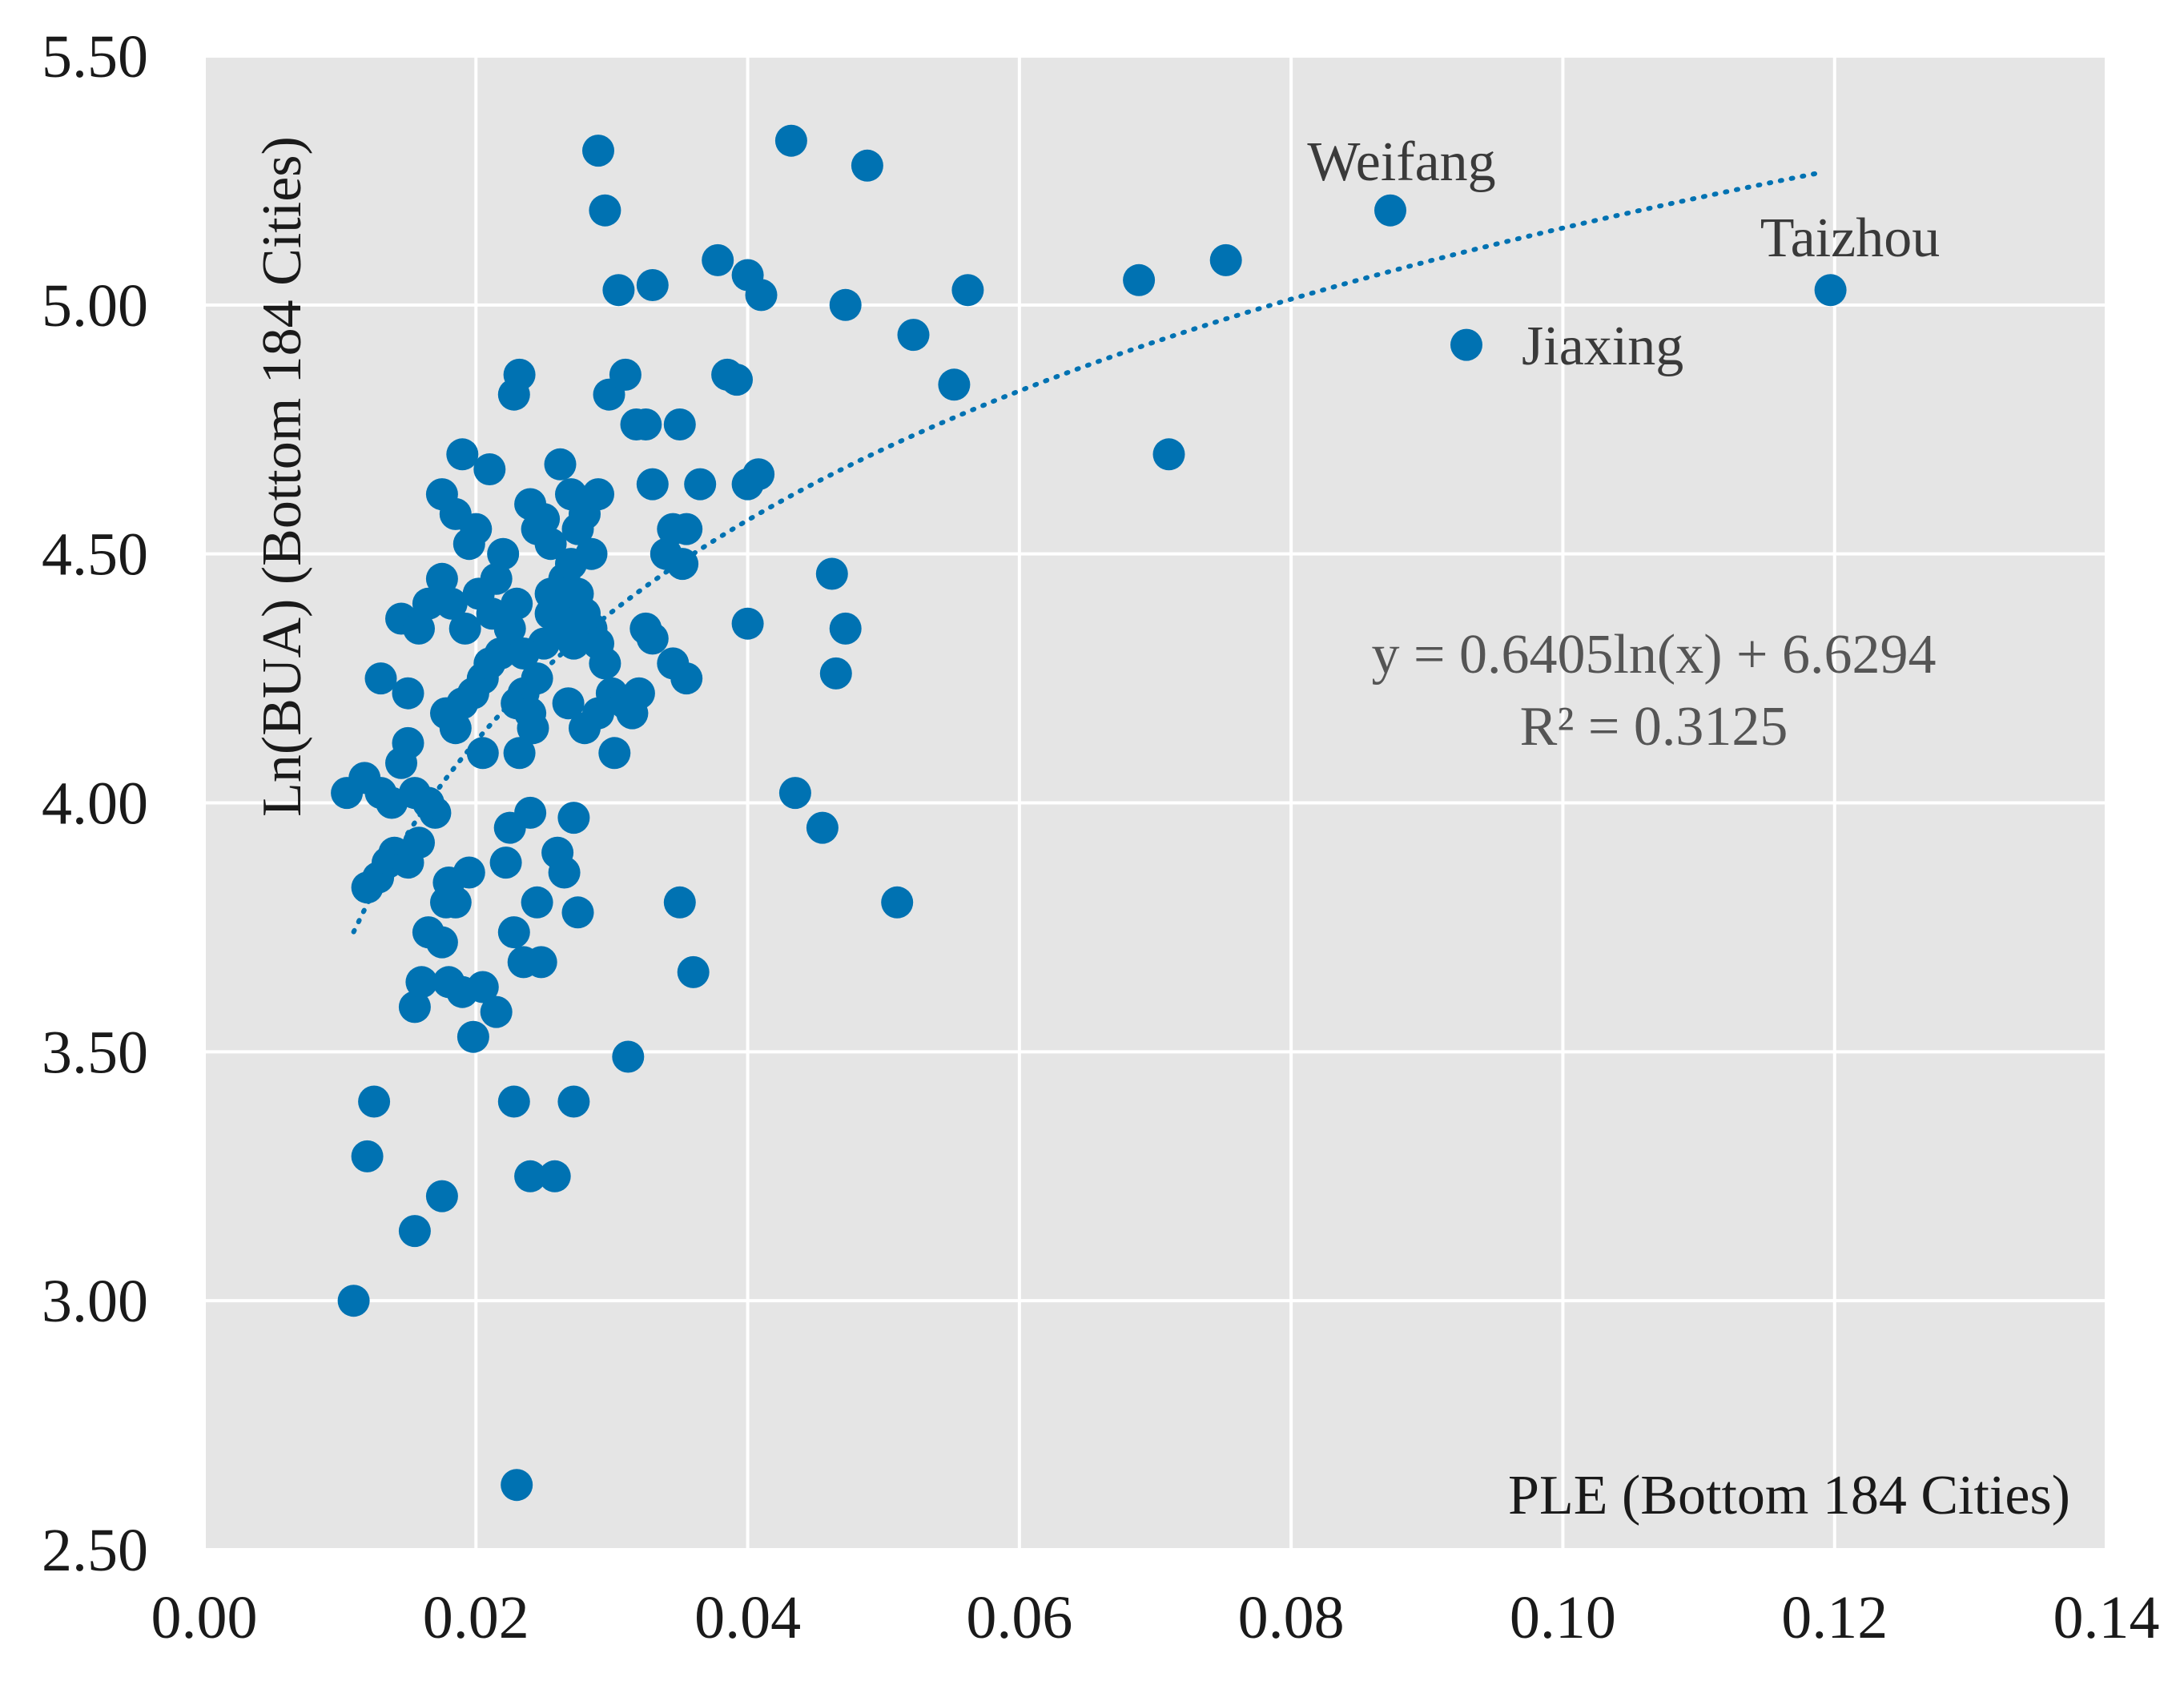  I want to click on x-tick-label: 0.00, so click(204, 1617).